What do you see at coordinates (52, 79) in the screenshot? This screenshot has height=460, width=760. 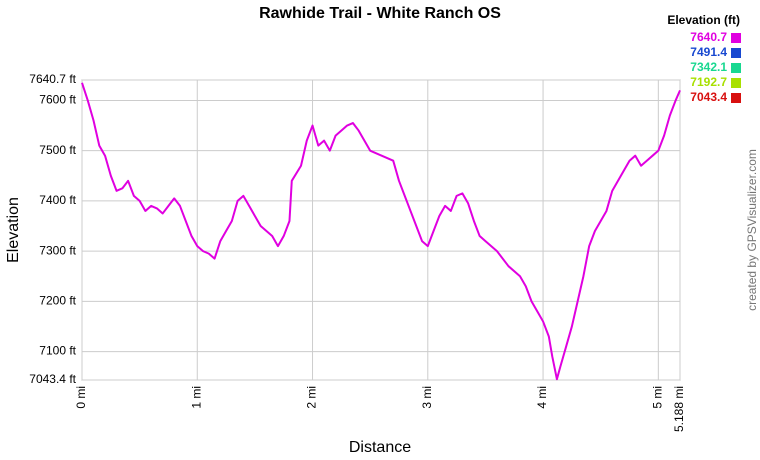 I see `y-tick-label: 7640.7 ft` at bounding box center [52, 79].